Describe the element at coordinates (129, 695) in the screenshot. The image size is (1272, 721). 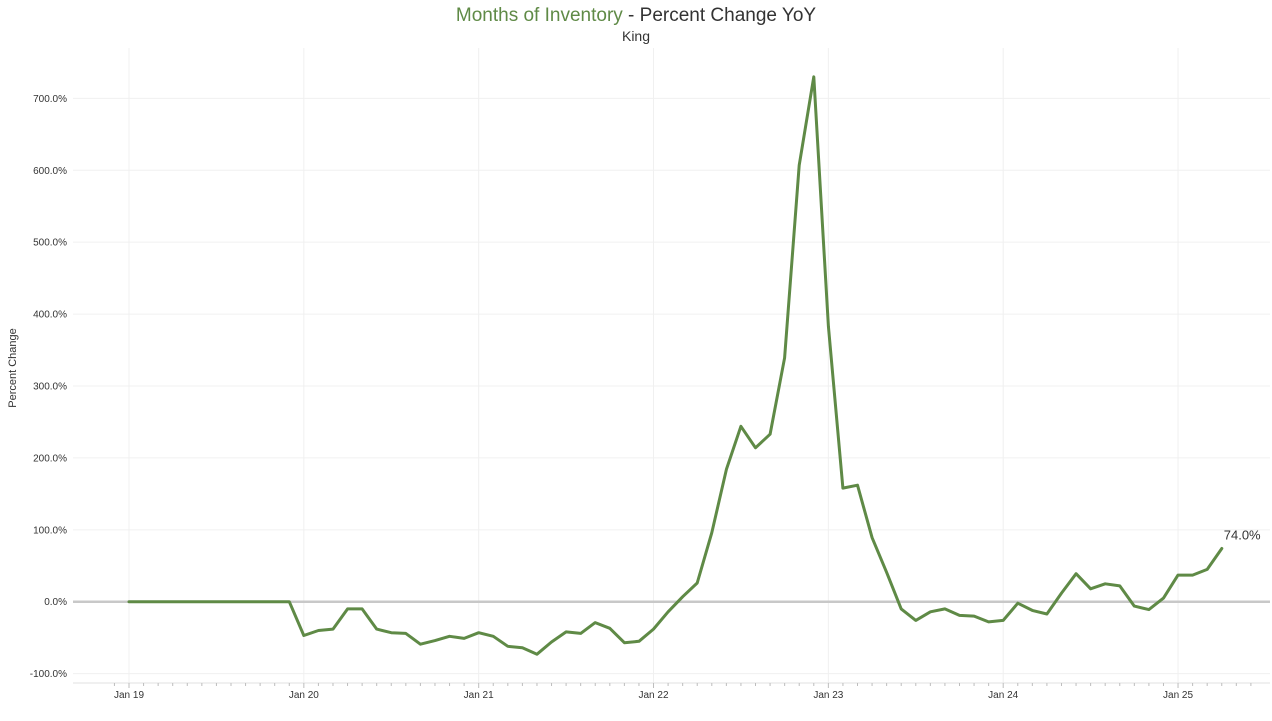
I see `x-tick-label: Jan 19` at that location.